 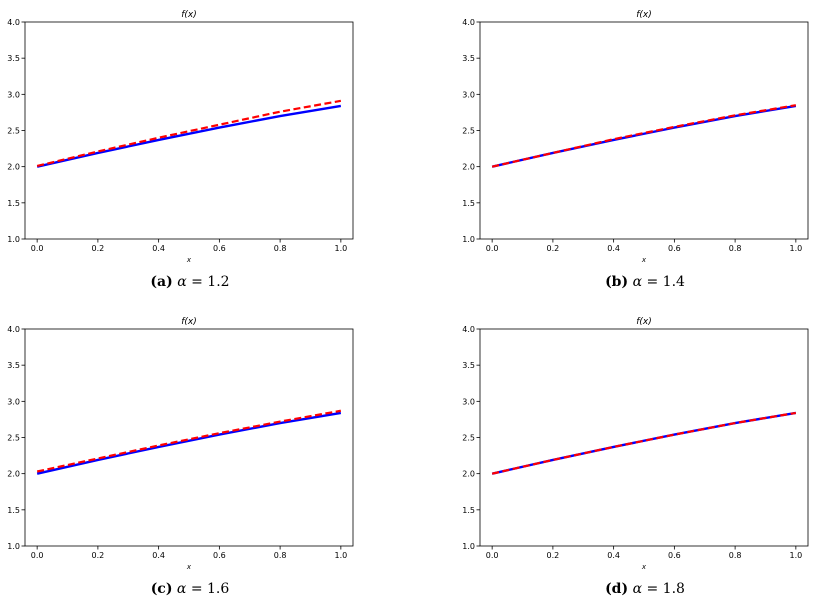 I want to click on caption-c: (c) α = 1.6, so click(x=190, y=589).